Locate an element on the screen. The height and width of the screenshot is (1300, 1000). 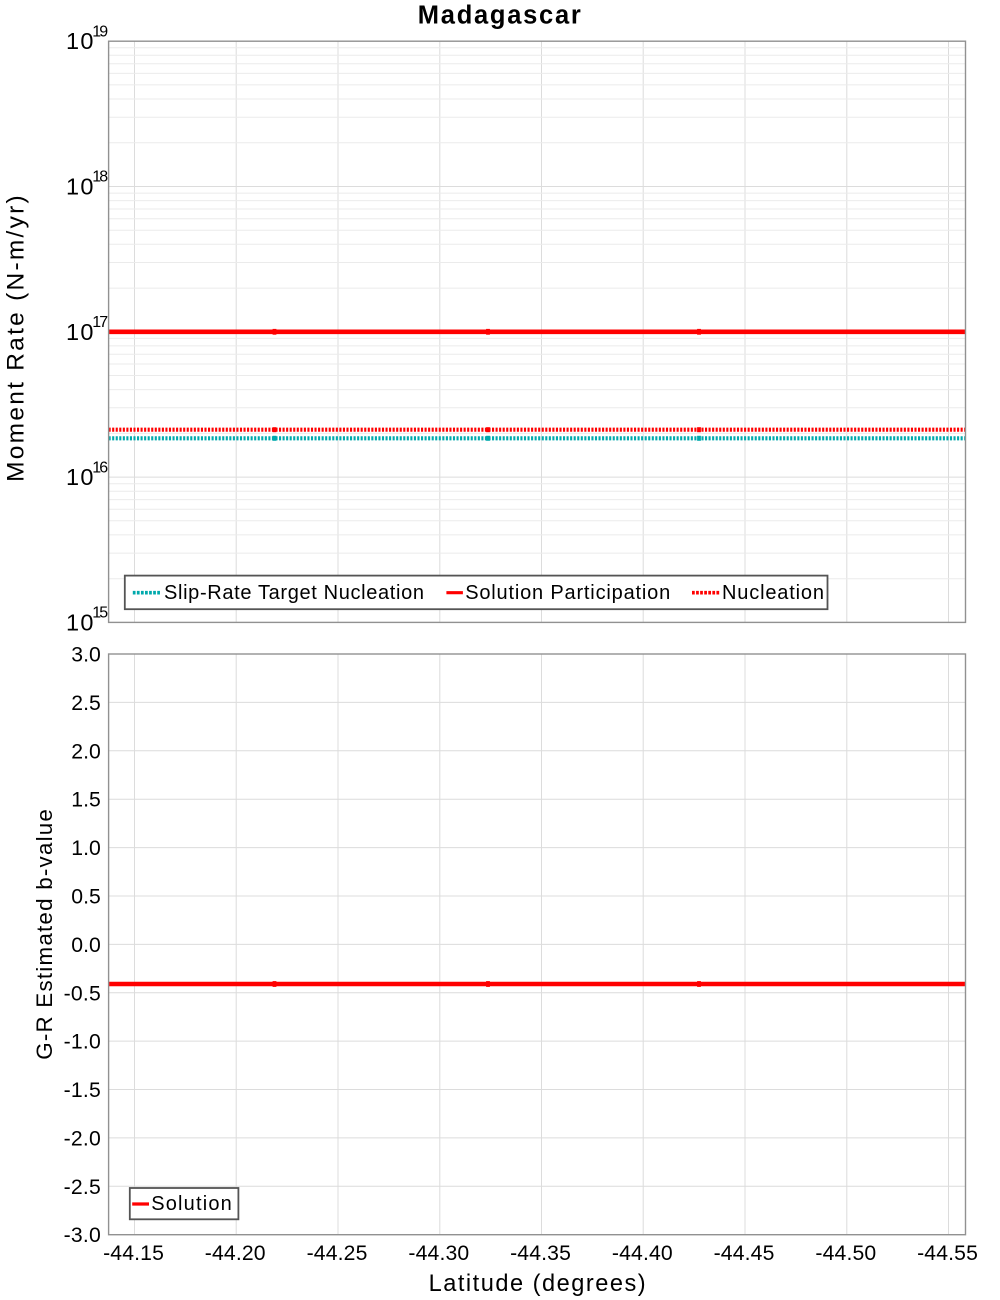
svg-text: 19 is located at coordinates (100, 31).